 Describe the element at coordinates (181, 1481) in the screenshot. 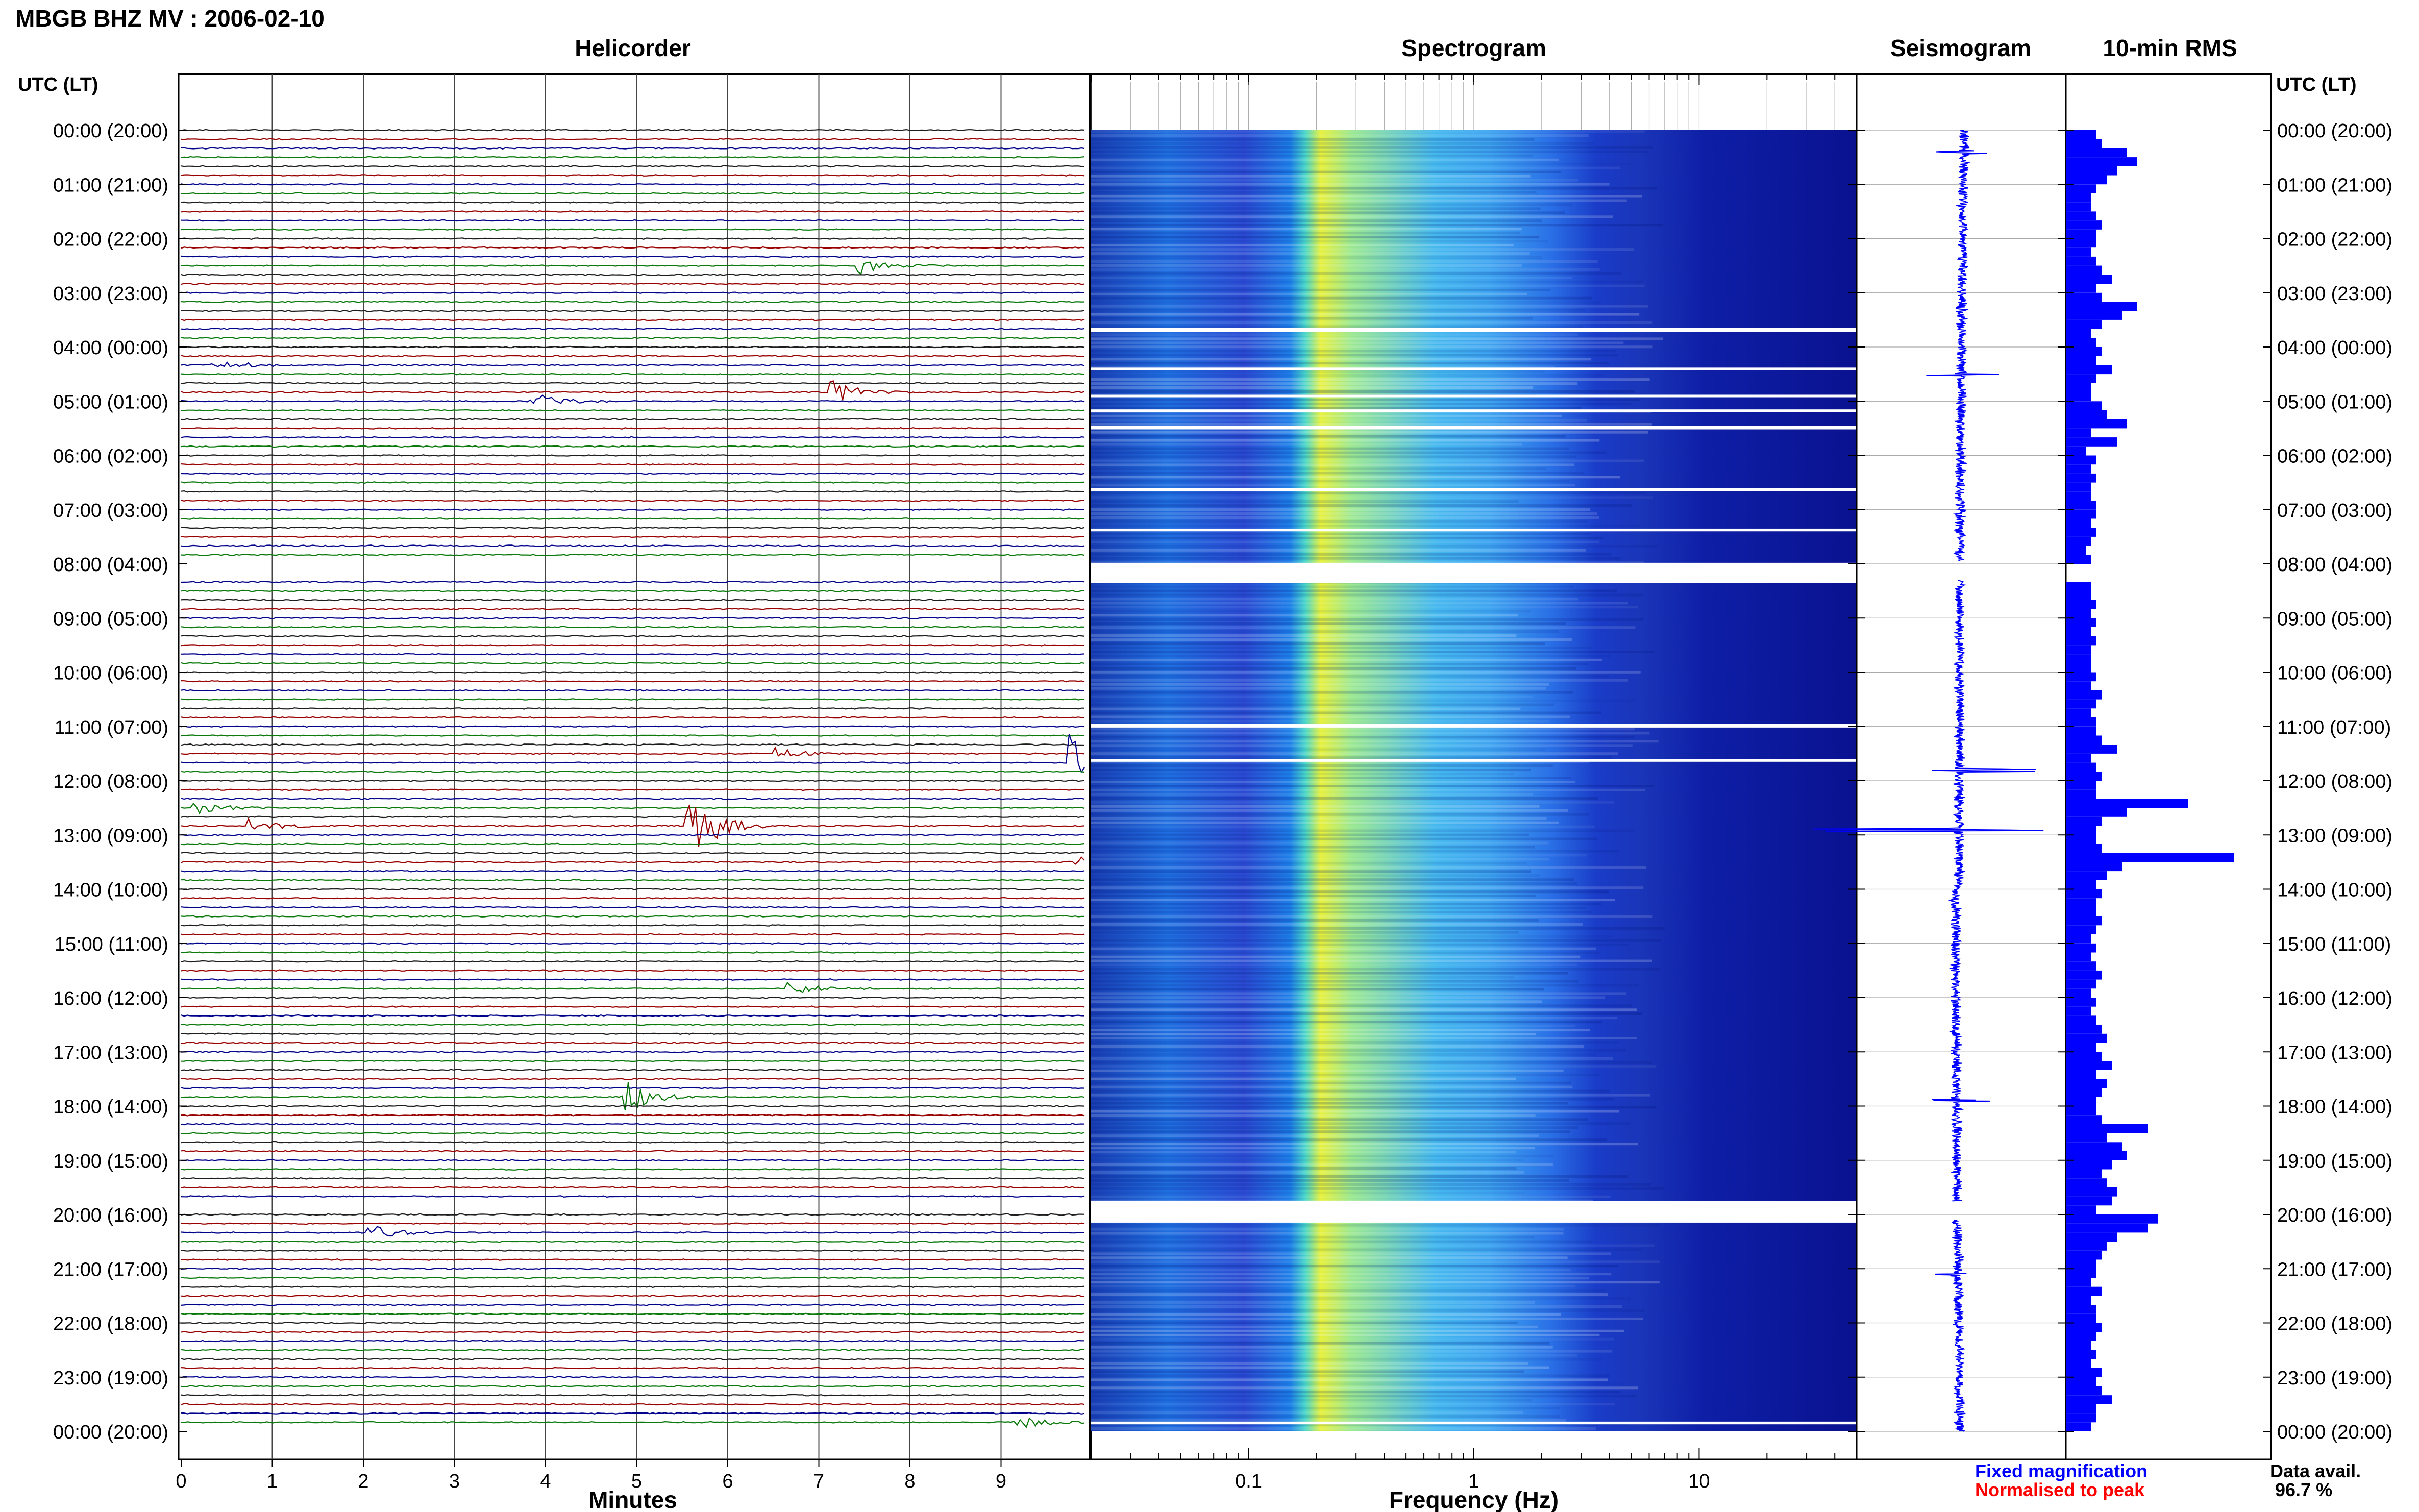

I see `minute-tick-label: 0` at that location.